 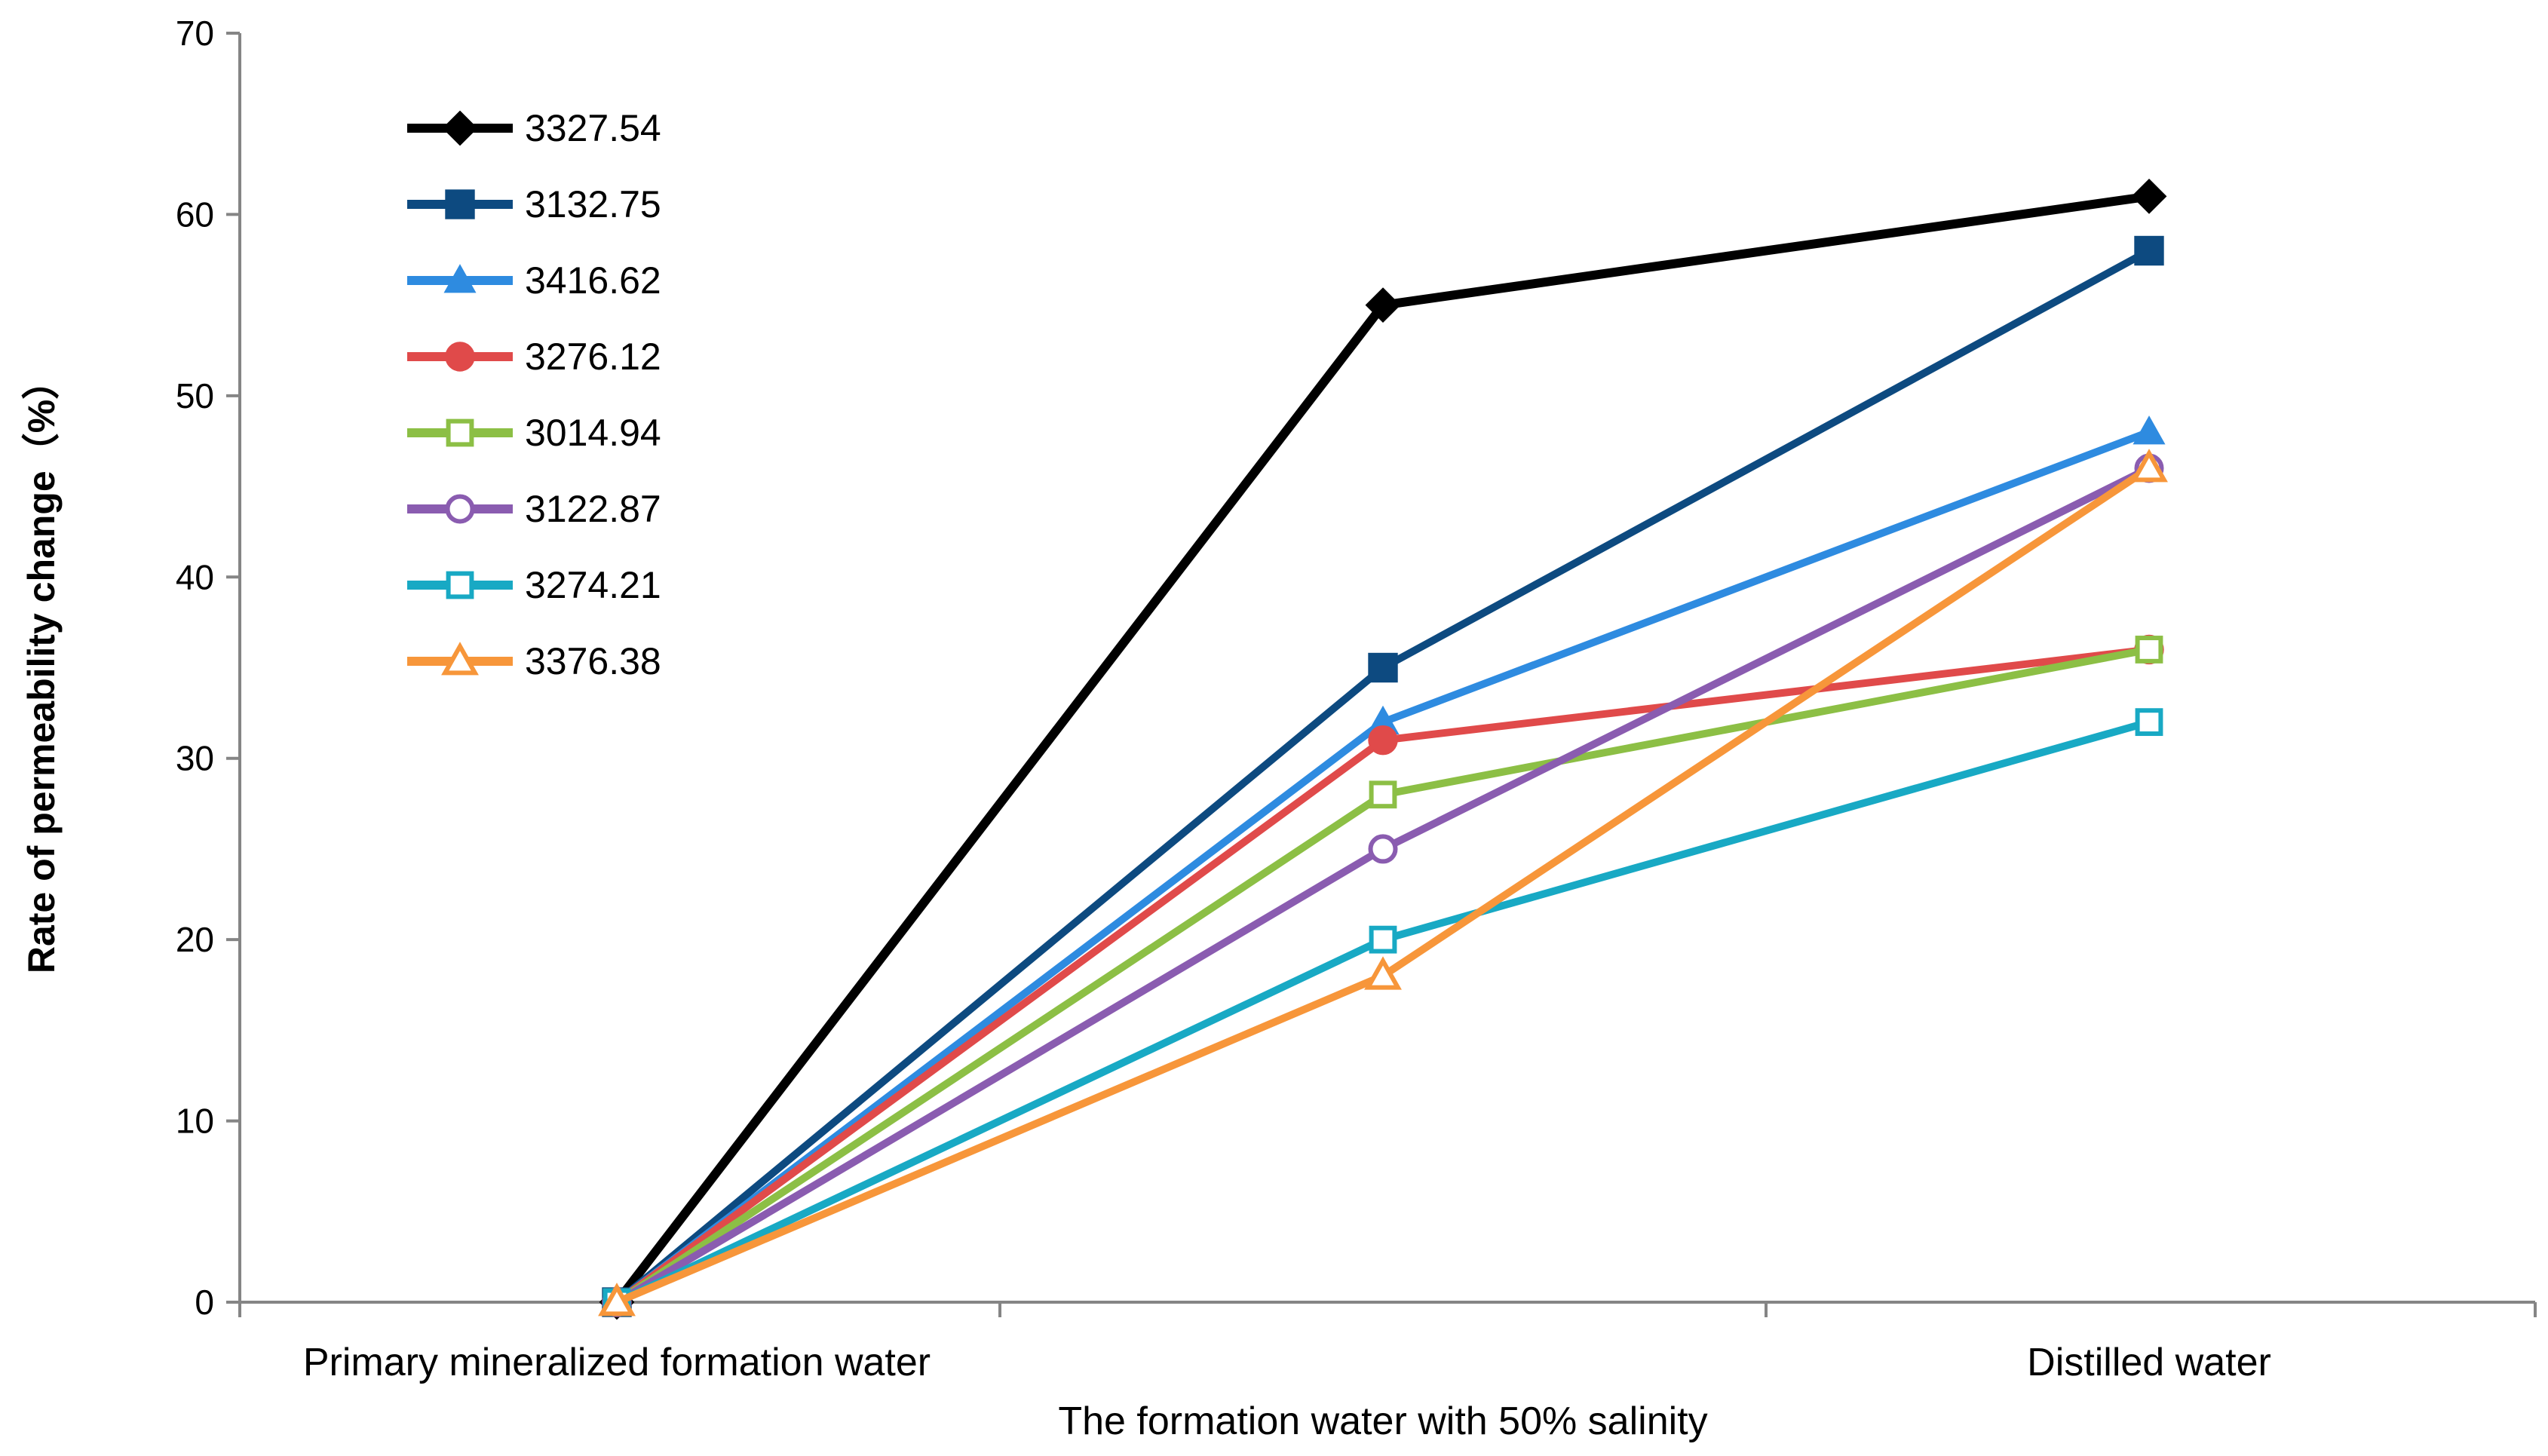 I want to click on x-ticks, so click(x=1388, y=1309).